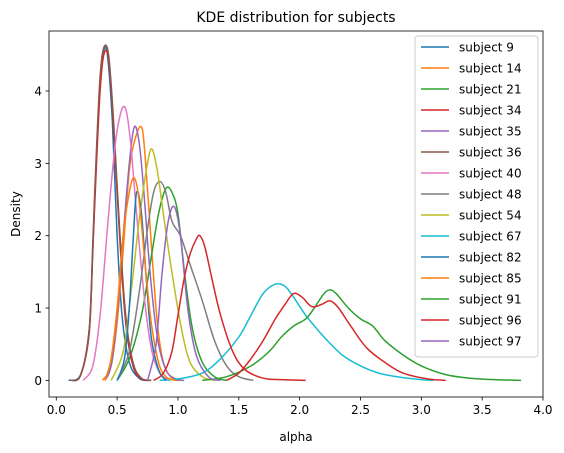 The image size is (564, 453). Describe the element at coordinates (360, 410) in the screenshot. I see `x-tick-label: 2.5` at that location.